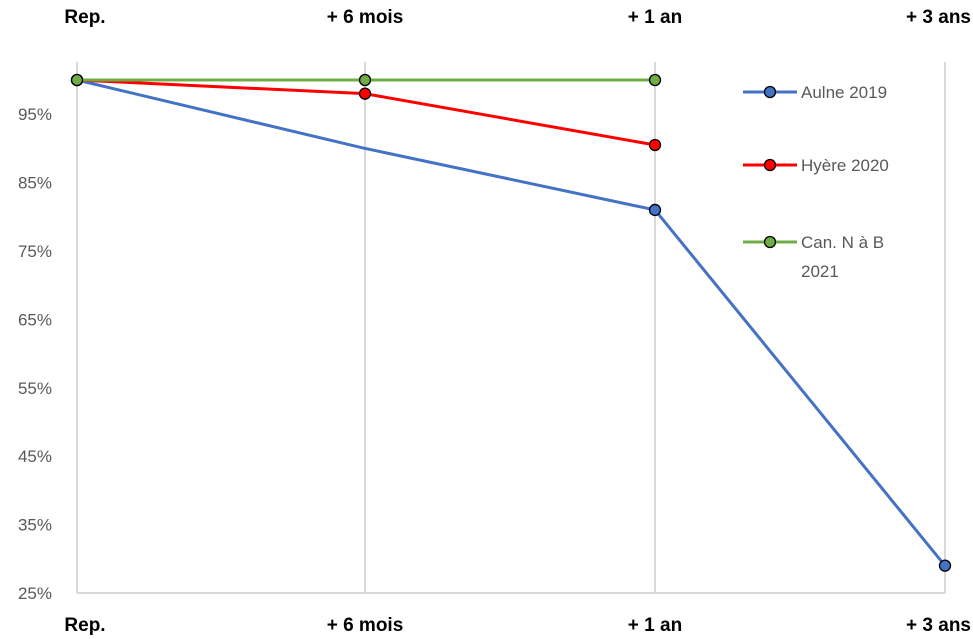 Image resolution: width=973 pixels, height=639 pixels. Describe the element at coordinates (655, 17) in the screenshot. I see `x-top-label: + 1 an` at that location.